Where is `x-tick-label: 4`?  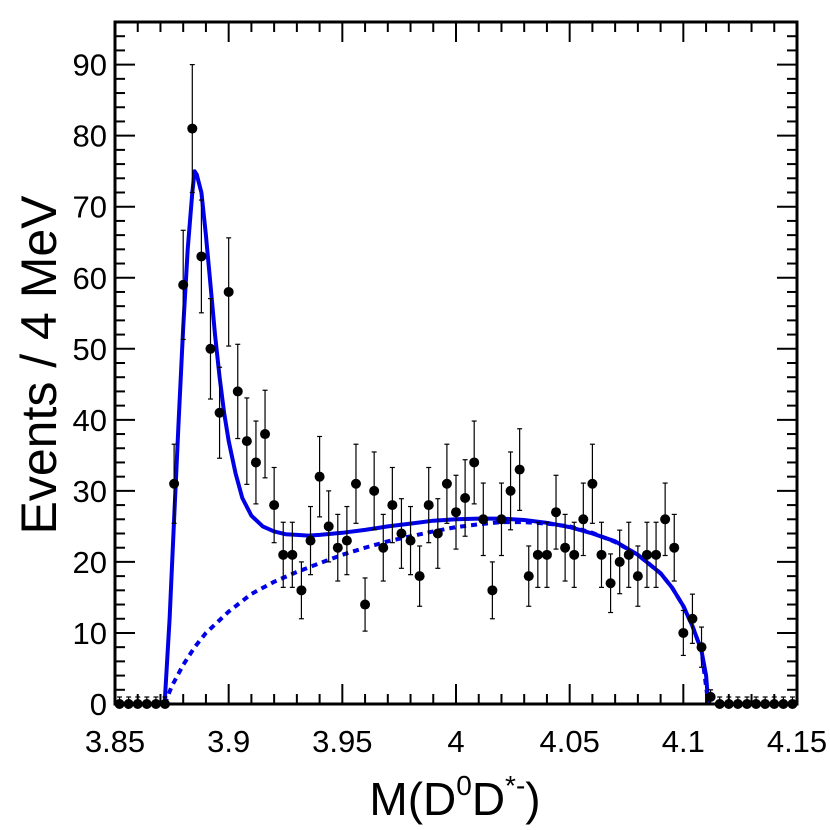
x-tick-label: 4 is located at coordinates (455, 741).